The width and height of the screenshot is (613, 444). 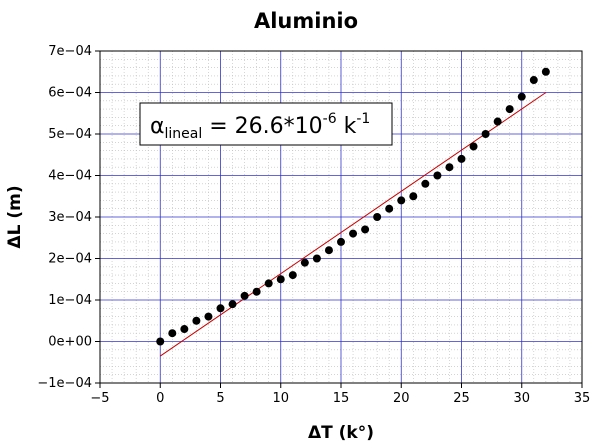 I want to click on x-tick-label: 20, so click(x=401, y=398).